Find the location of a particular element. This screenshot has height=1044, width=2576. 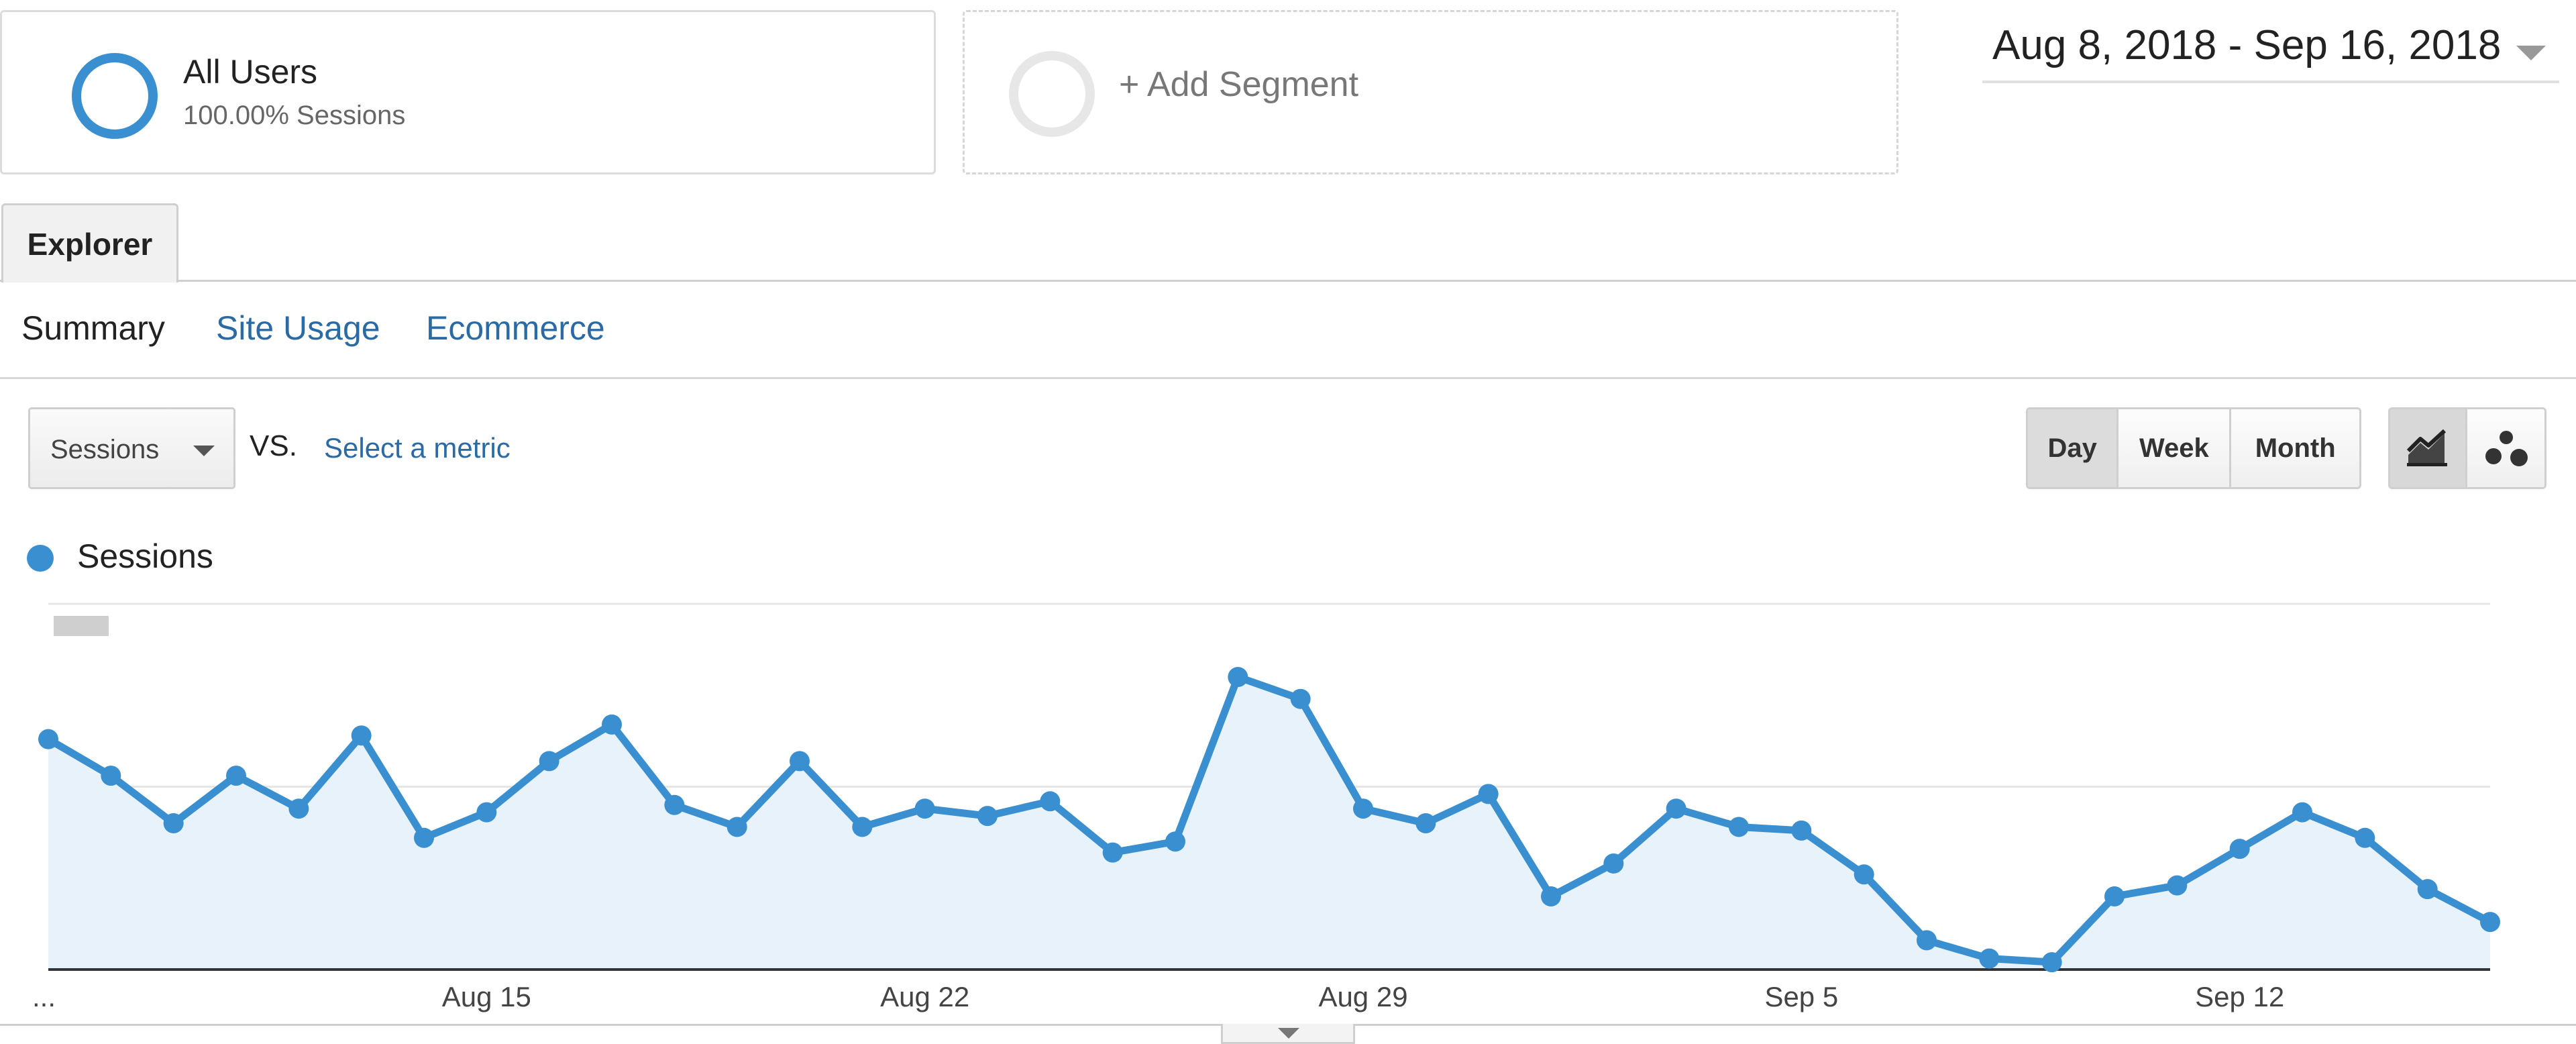

primary-metric-select: Sessions is located at coordinates (131, 448).